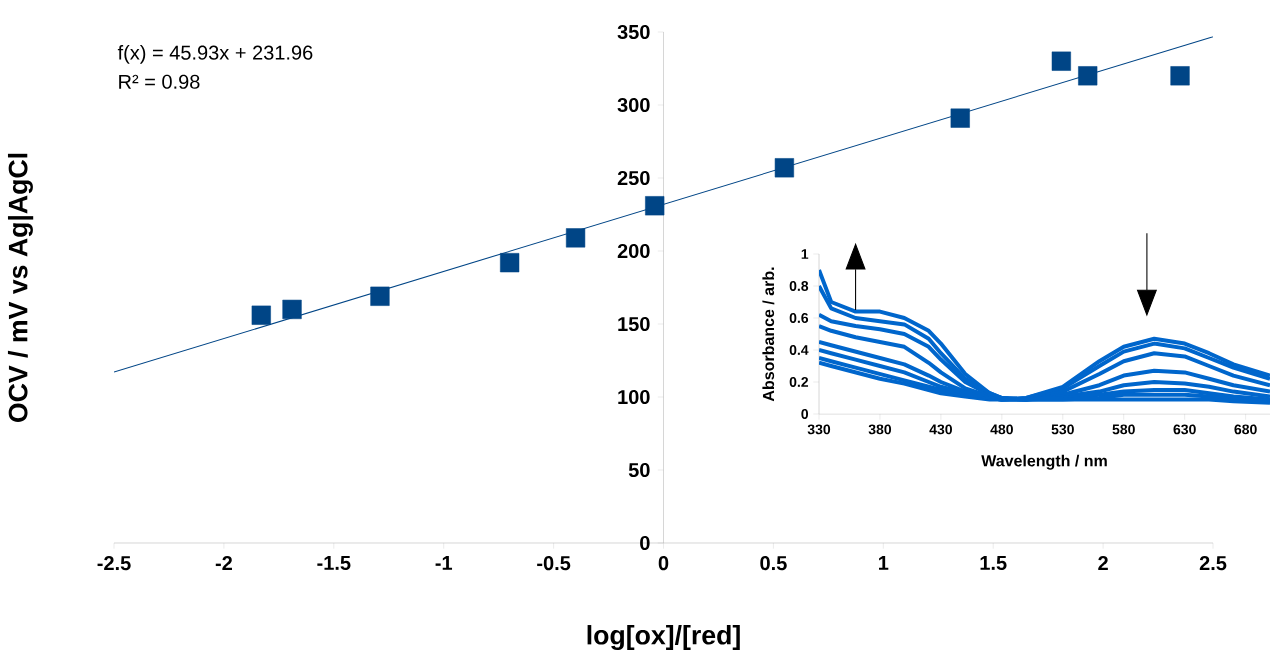  I want to click on x-tick-label: 1, so click(884, 563).